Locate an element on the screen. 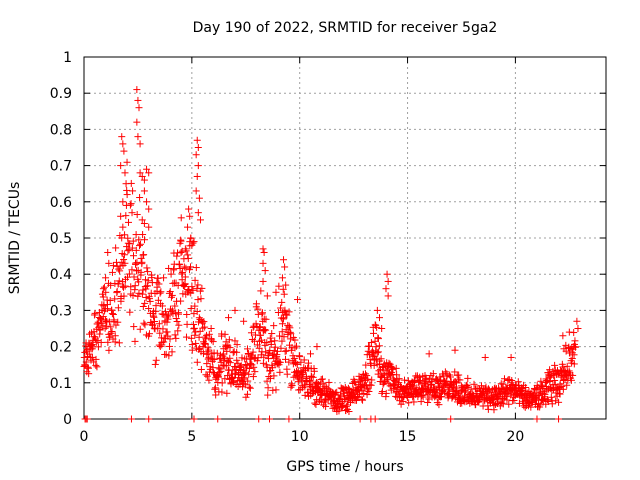  x-tick-label: 0 is located at coordinates (84, 437).